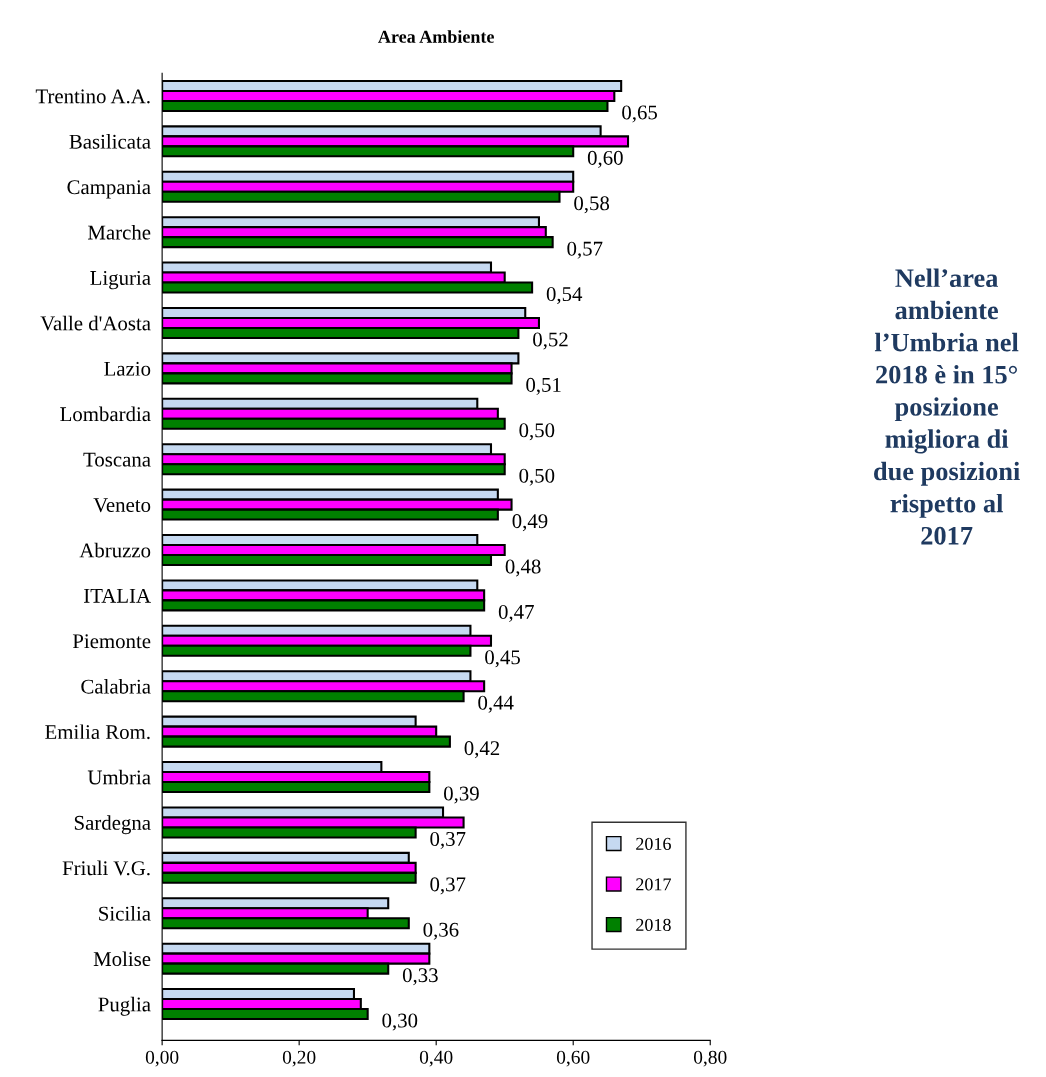 The image size is (1046, 1077). What do you see at coordinates (119, 777) in the screenshot?
I see `y-tick-label: Umbria` at bounding box center [119, 777].